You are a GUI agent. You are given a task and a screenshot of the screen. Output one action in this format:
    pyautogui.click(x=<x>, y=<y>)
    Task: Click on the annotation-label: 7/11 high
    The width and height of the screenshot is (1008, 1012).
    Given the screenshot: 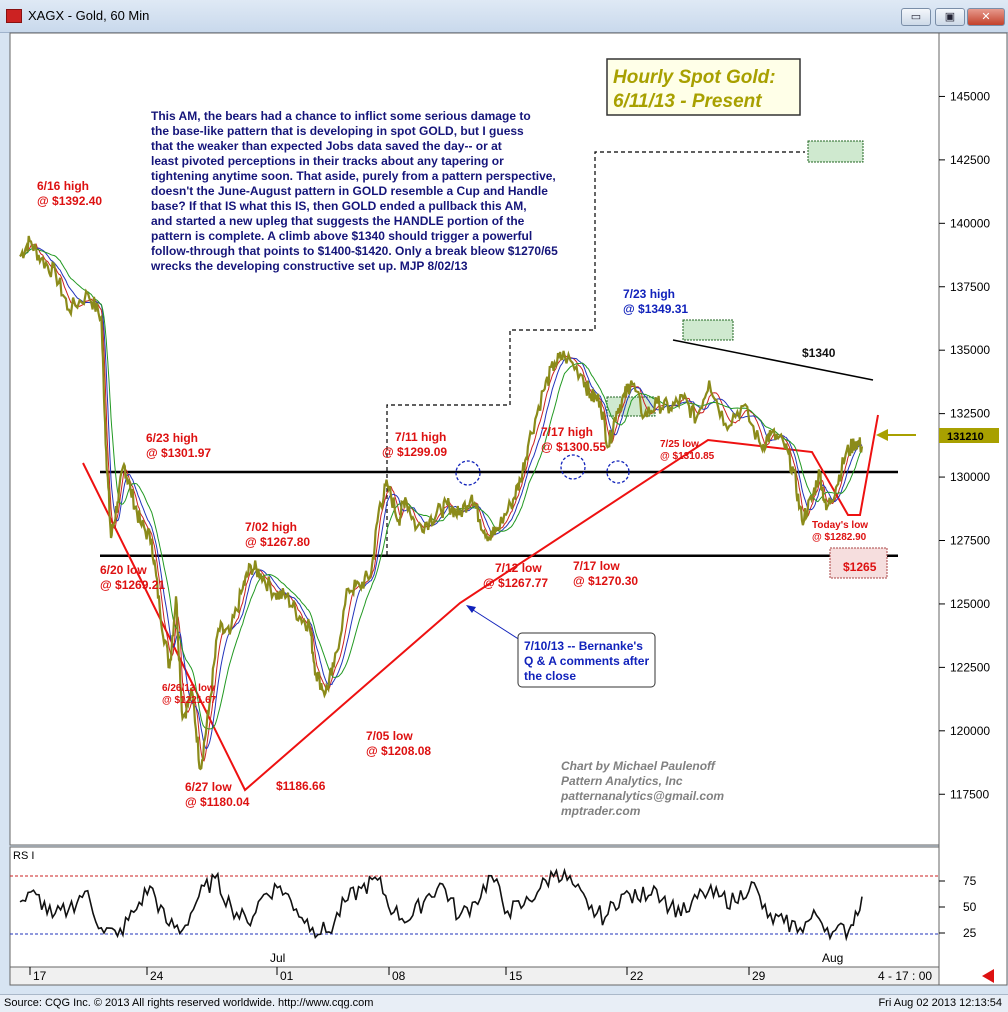 What is the action you would take?
    pyautogui.click(x=420, y=437)
    